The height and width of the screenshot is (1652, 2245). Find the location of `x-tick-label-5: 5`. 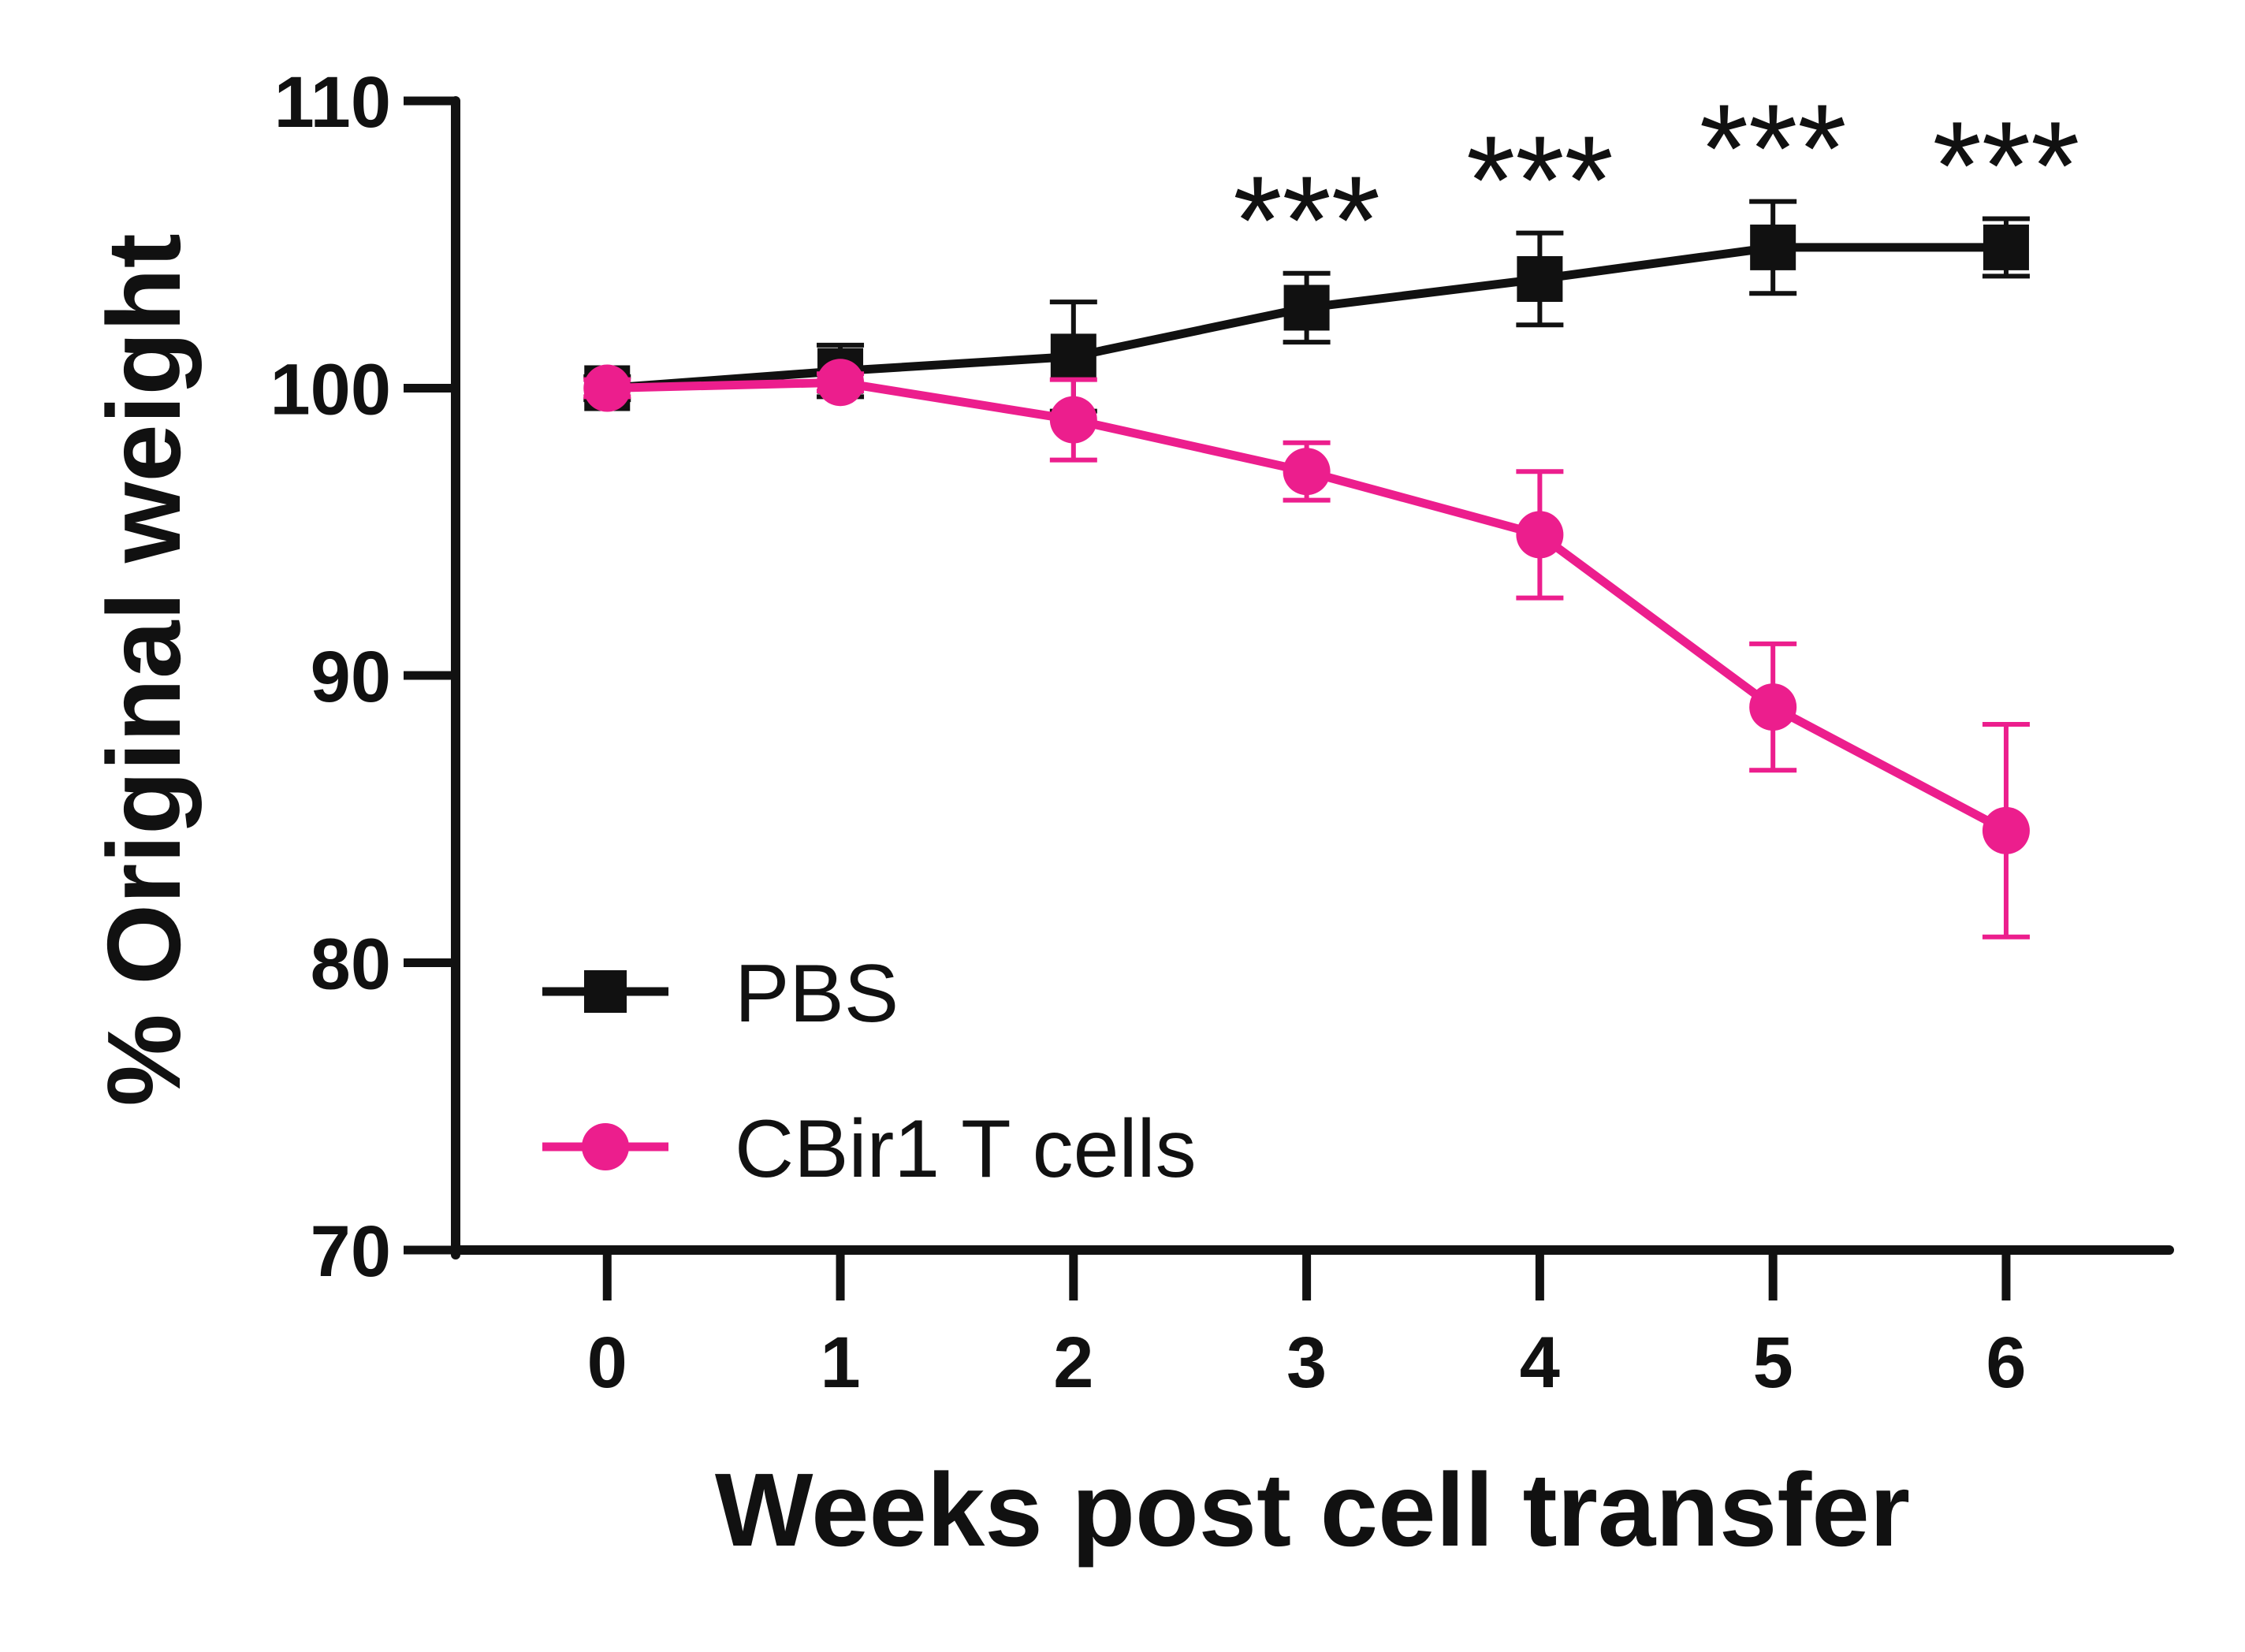

x-tick-label-5: 5 is located at coordinates (1773, 1363).